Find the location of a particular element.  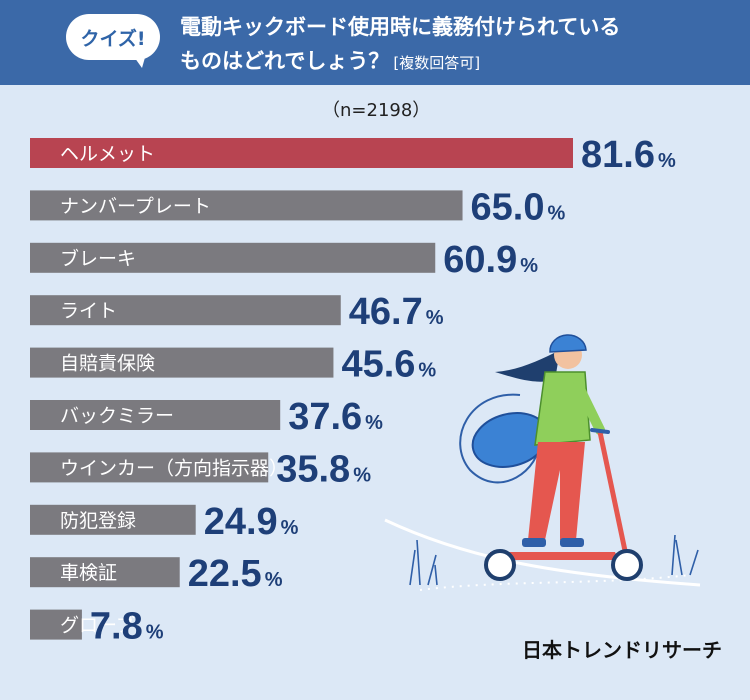

scooter-rear-wheel is located at coordinates (500, 565).